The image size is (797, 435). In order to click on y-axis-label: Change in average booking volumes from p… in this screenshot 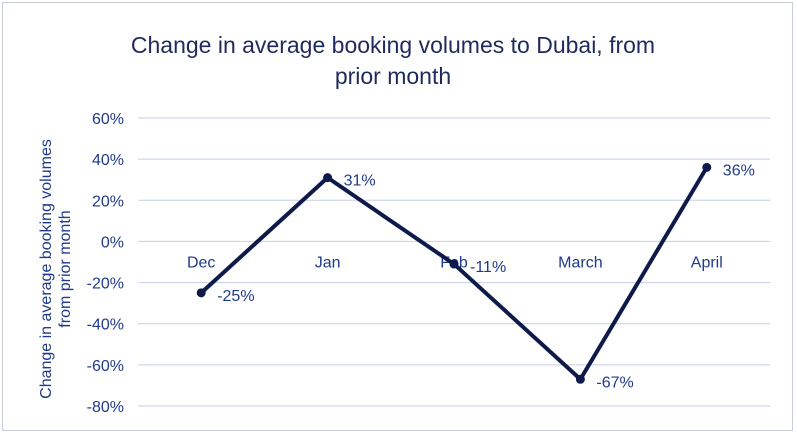, I will do `click(56, 269)`.